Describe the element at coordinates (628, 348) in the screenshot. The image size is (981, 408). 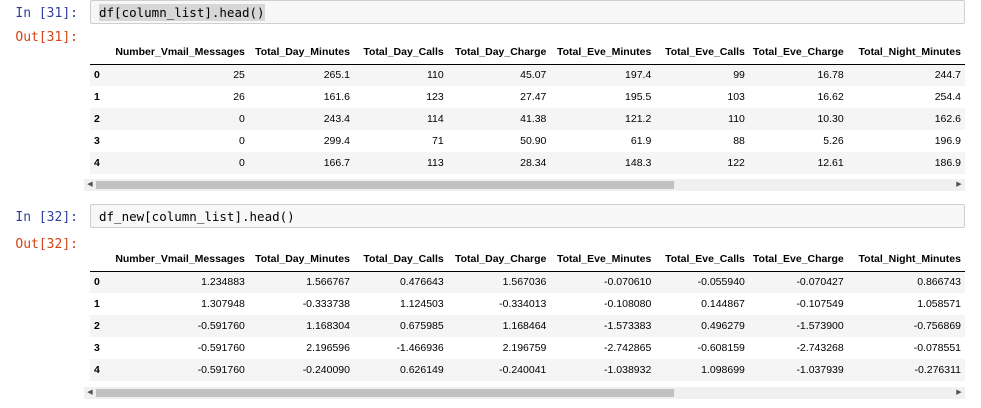
I see `table-cell: -2.742865` at that location.